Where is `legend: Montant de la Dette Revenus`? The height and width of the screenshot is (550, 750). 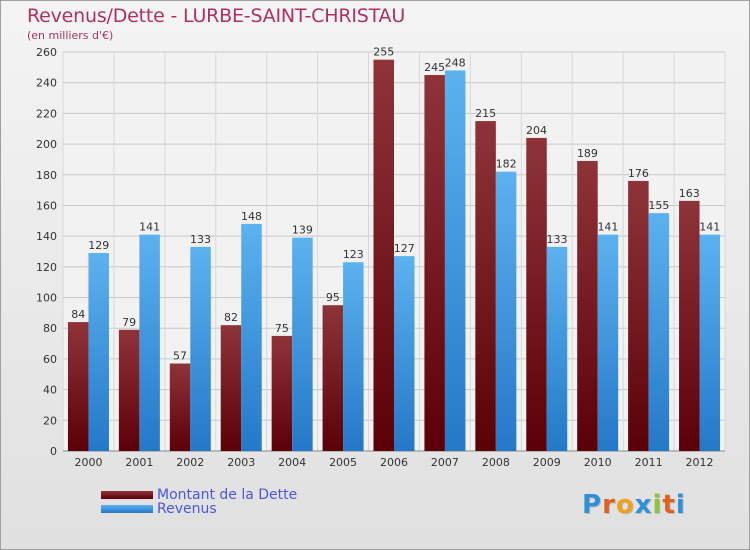
legend: Montant de la Dette Revenus is located at coordinates (199, 502).